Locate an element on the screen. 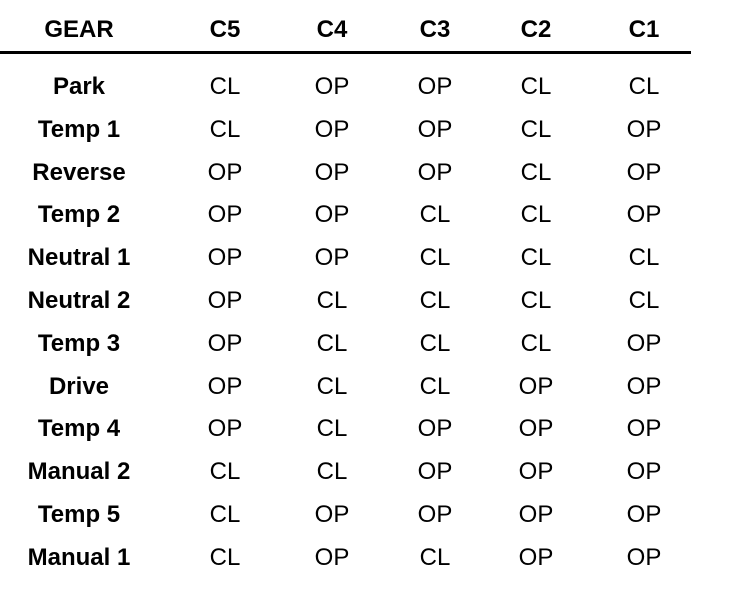  column-header-c2: C2 is located at coordinates (536, 29).